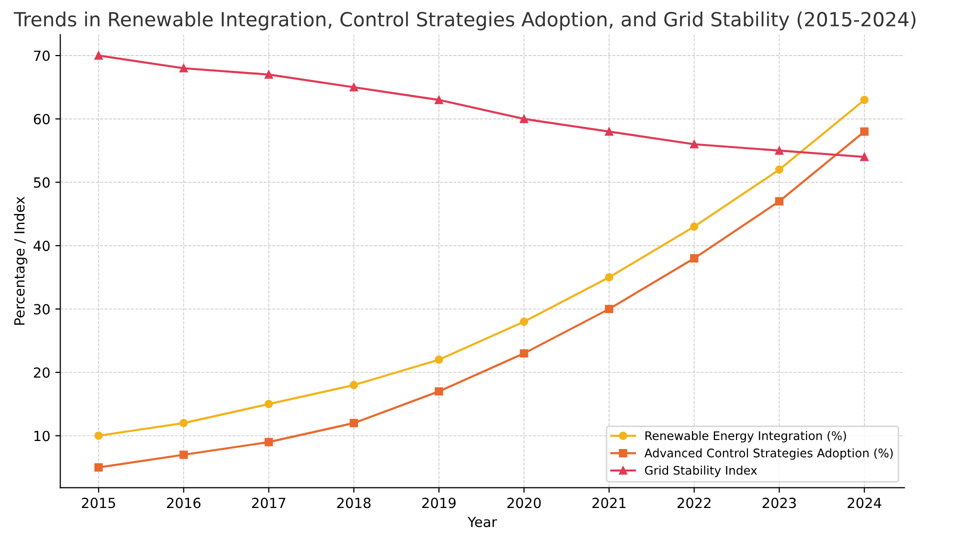 This screenshot has width=957, height=533. I want to click on y-tick-label: 40, so click(42, 246).